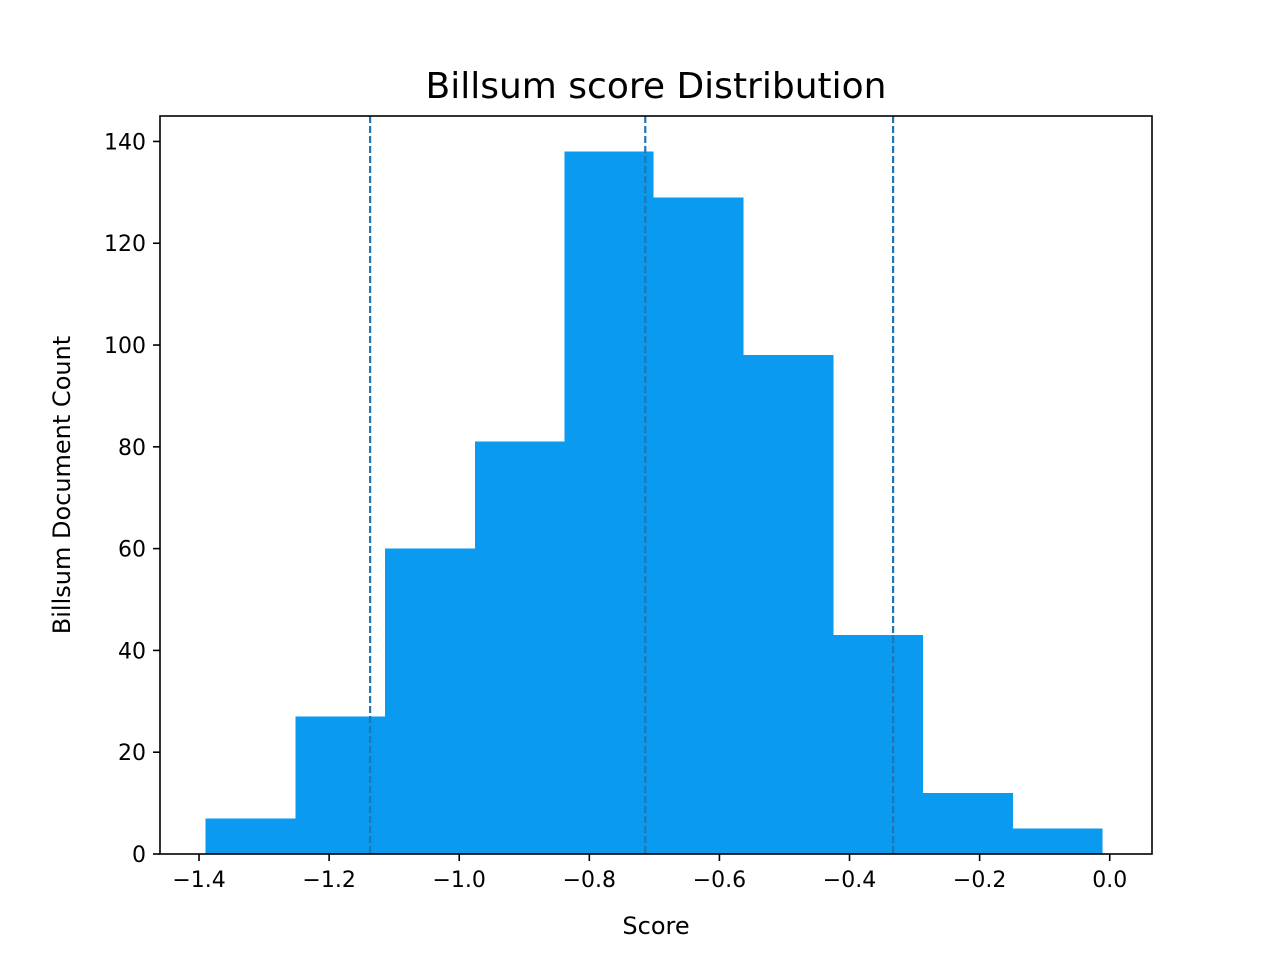  I want to click on y-tick-label: 120, so click(125, 244).